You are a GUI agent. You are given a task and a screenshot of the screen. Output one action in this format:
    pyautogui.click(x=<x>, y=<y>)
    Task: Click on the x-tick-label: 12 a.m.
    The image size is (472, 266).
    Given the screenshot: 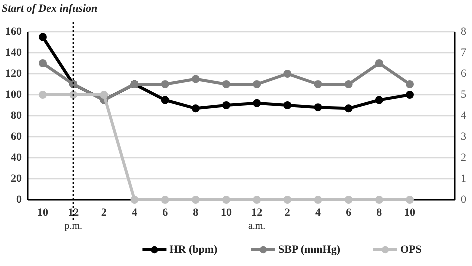 What is the action you would take?
    pyautogui.click(x=257, y=219)
    